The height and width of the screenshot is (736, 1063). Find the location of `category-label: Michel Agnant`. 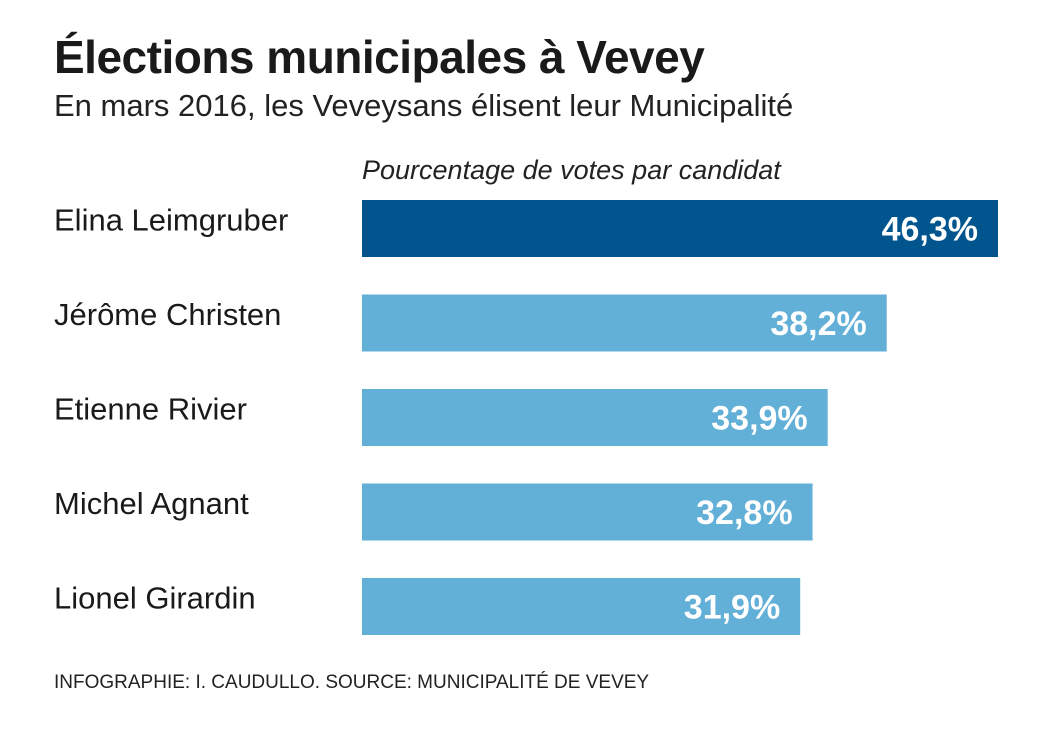

category-label: Michel Agnant is located at coordinates (151, 503).